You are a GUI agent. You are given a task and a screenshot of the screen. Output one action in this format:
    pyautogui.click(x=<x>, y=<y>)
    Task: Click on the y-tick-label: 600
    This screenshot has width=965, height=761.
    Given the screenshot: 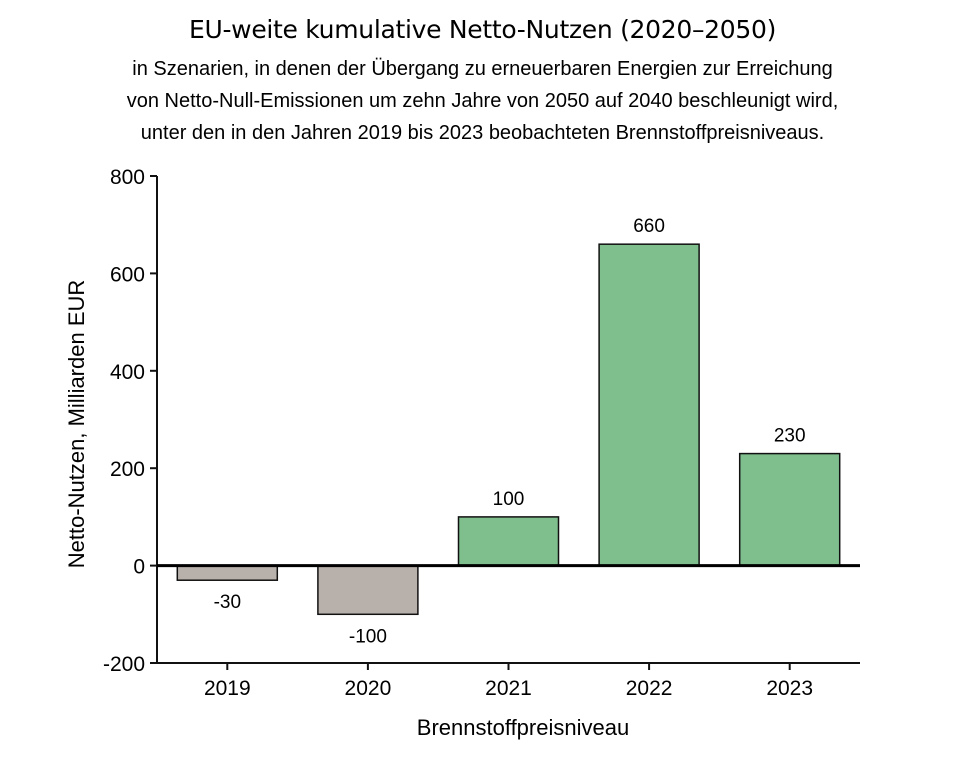 What is the action you would take?
    pyautogui.click(x=127, y=274)
    